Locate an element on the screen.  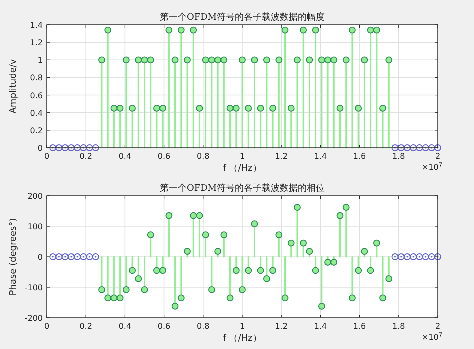
y-tick-label: 1.2 is located at coordinates (36, 43).